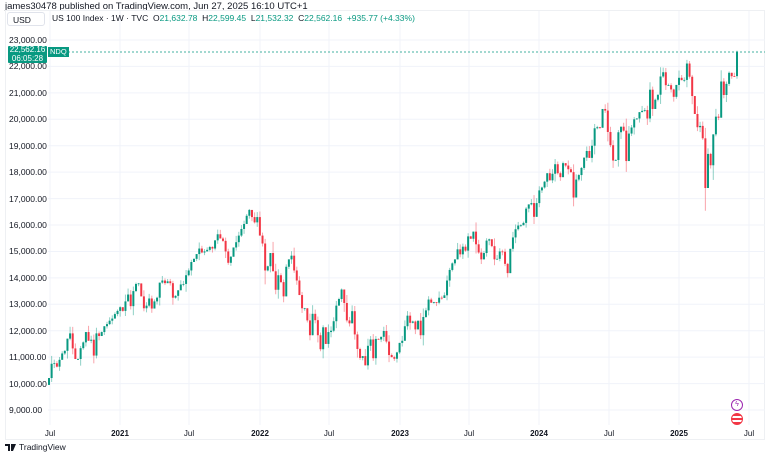 This screenshot has height=455, width=770. What do you see at coordinates (749, 433) in the screenshot?
I see `time-tick-label: Jul` at bounding box center [749, 433].